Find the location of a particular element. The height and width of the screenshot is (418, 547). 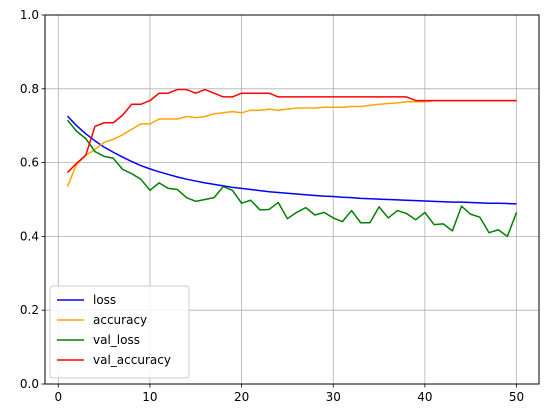

legend: loss accuracy val_loss val_accuracy is located at coordinates (119, 332).